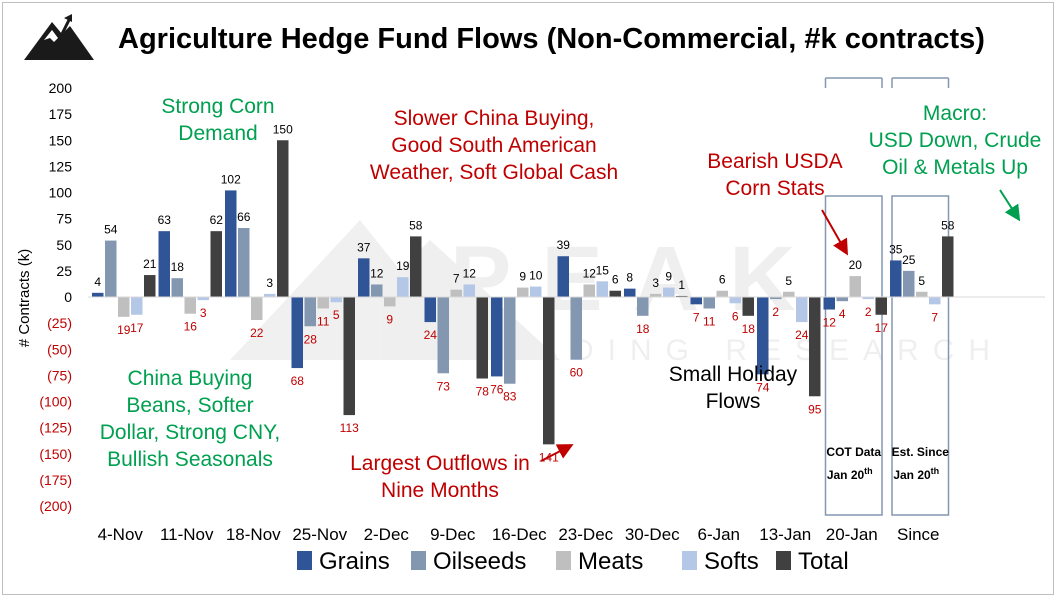 Image resolution: width=1057 pixels, height=598 pixels. I want to click on annotation-text: Strong Corn Demand, so click(217, 120).